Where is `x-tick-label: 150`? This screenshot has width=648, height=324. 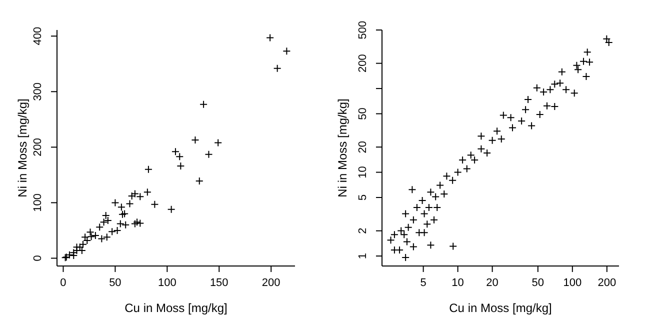
x-tick-label: 150 is located at coordinates (219, 283).